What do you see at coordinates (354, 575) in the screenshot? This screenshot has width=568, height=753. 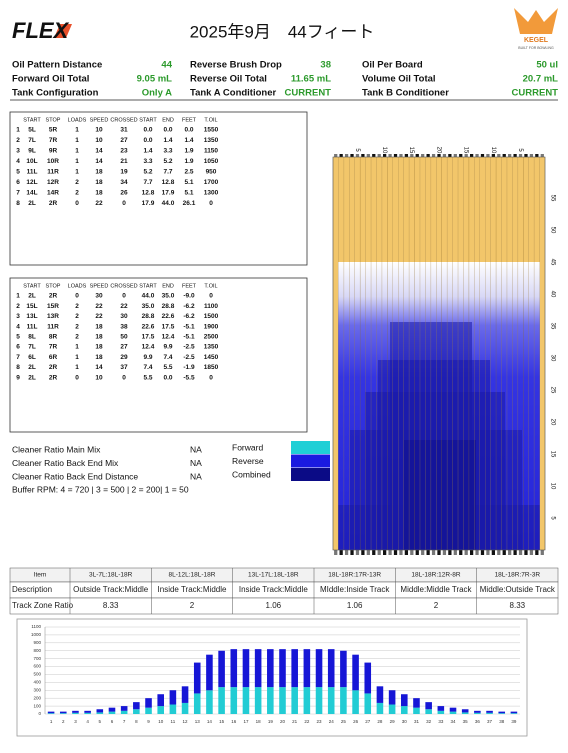 I see `track-cell: 18L-18R:17R-13R` at bounding box center [354, 575].